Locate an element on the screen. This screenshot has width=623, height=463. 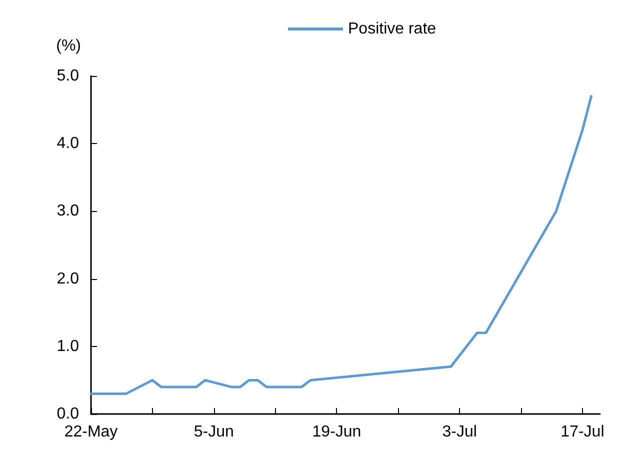
x-tick-label: 19-Jun is located at coordinates (337, 432).